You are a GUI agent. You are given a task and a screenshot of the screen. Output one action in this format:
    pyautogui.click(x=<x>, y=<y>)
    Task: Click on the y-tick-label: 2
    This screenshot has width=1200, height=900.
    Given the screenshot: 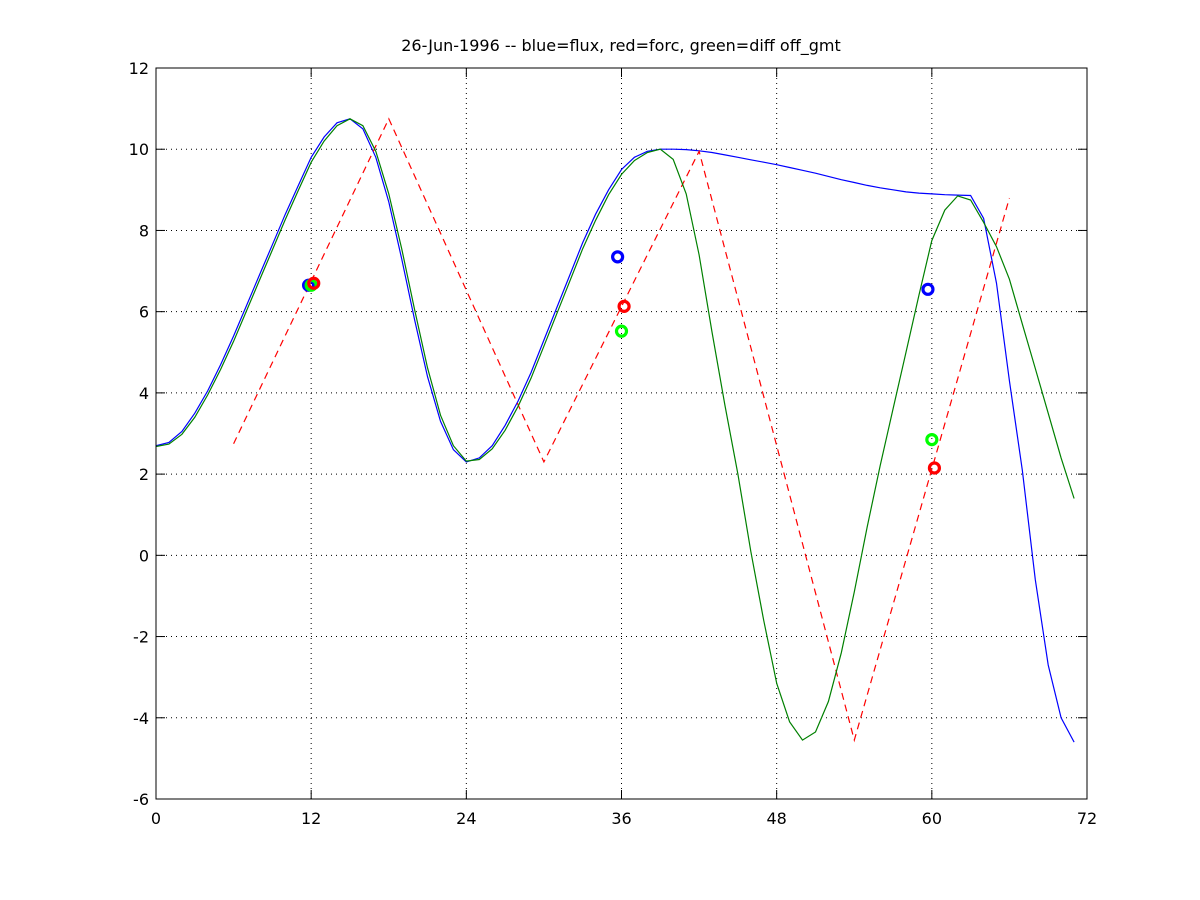 What is the action you would take?
    pyautogui.click(x=144, y=474)
    